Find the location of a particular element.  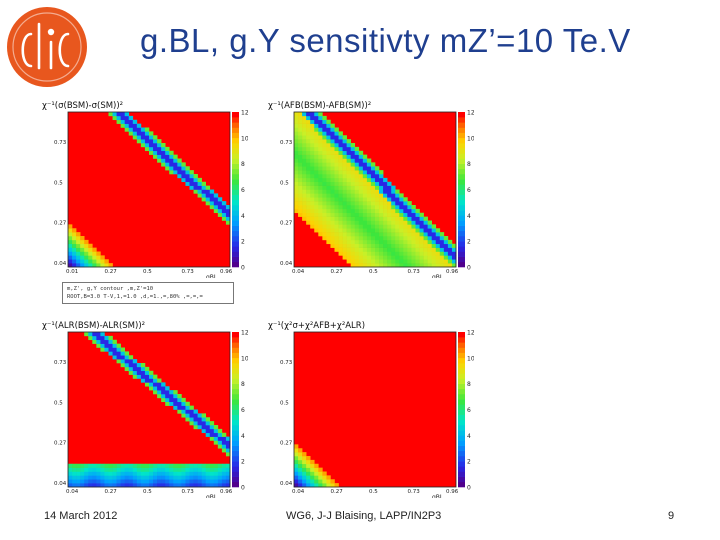

x-tick-label: 0.96 is located at coordinates (452, 272).